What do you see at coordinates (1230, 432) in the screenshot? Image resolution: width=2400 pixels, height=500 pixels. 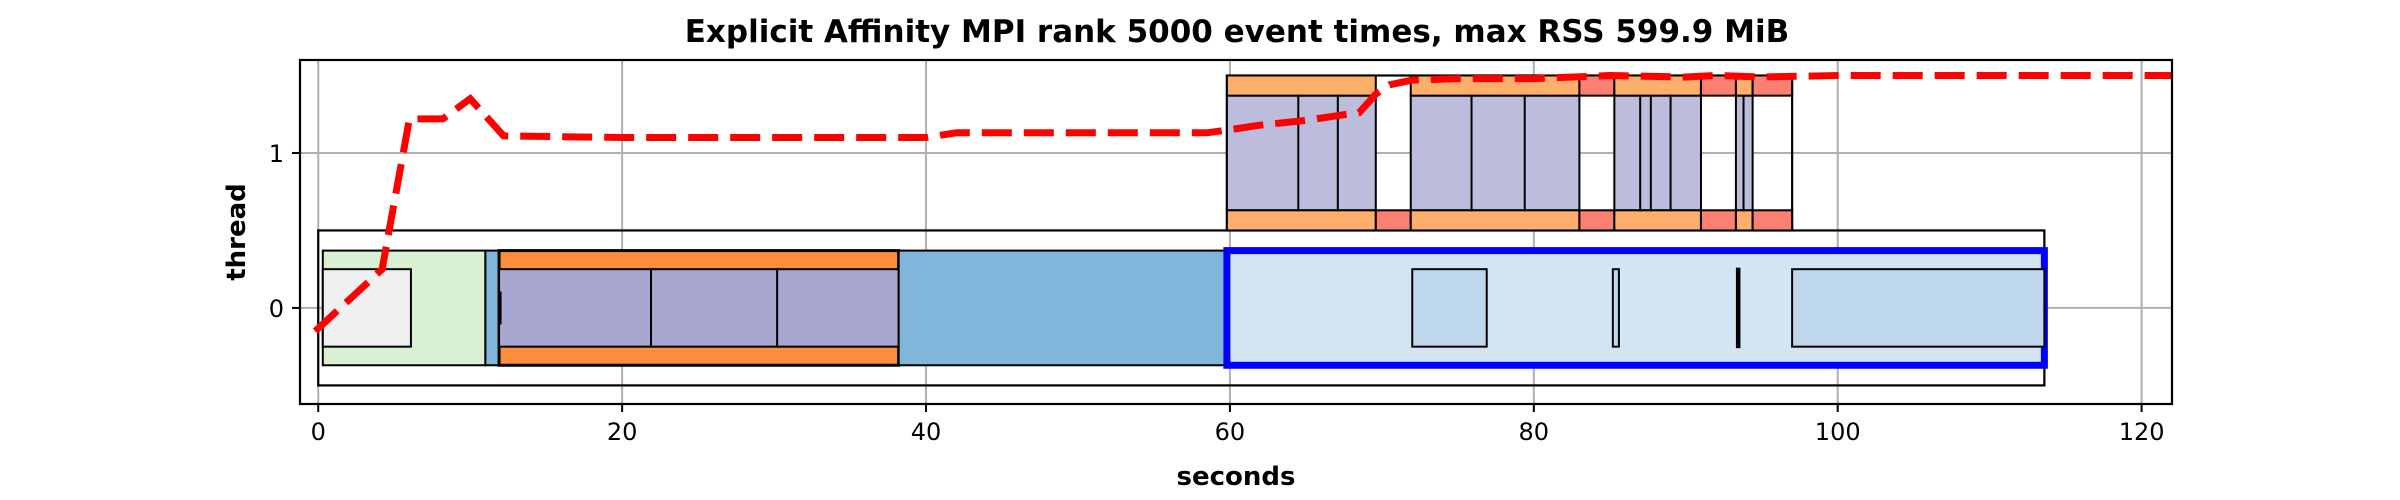 I see `x-tick-label: 60` at bounding box center [1230, 432].